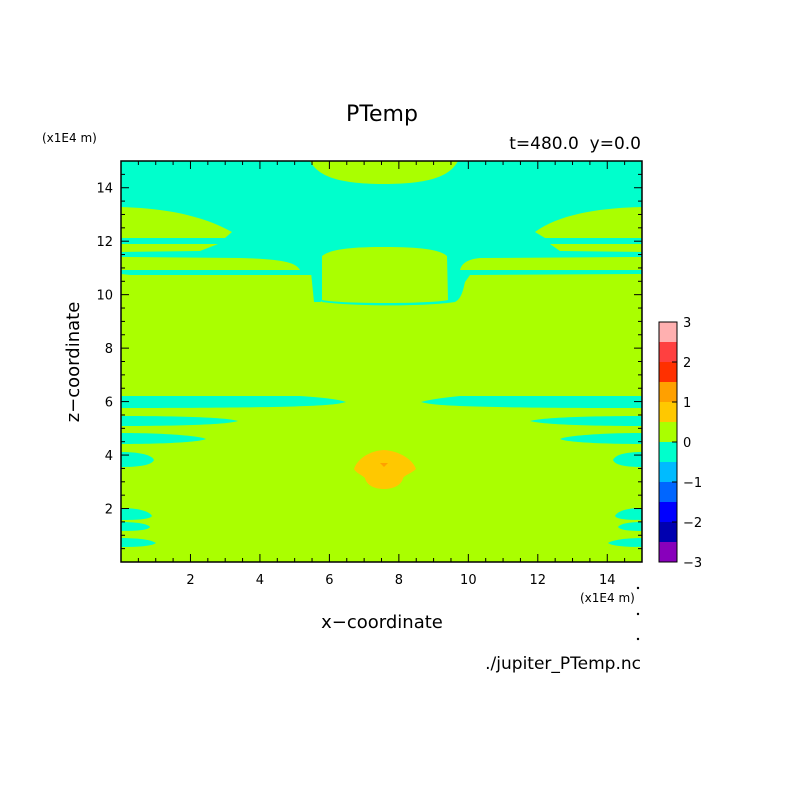 This screenshot has width=804, height=808. Describe the element at coordinates (384, 465) in the screenshot. I see `warm-anomaly-core` at that location.